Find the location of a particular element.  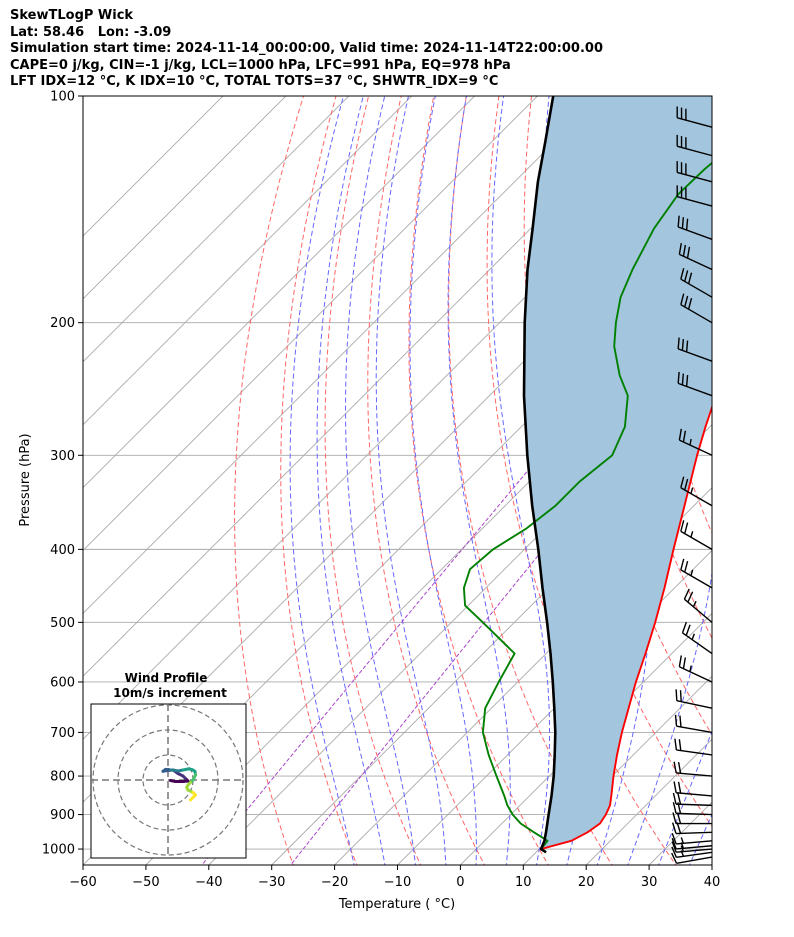

y-tick-label: 600 is located at coordinates (62, 682).